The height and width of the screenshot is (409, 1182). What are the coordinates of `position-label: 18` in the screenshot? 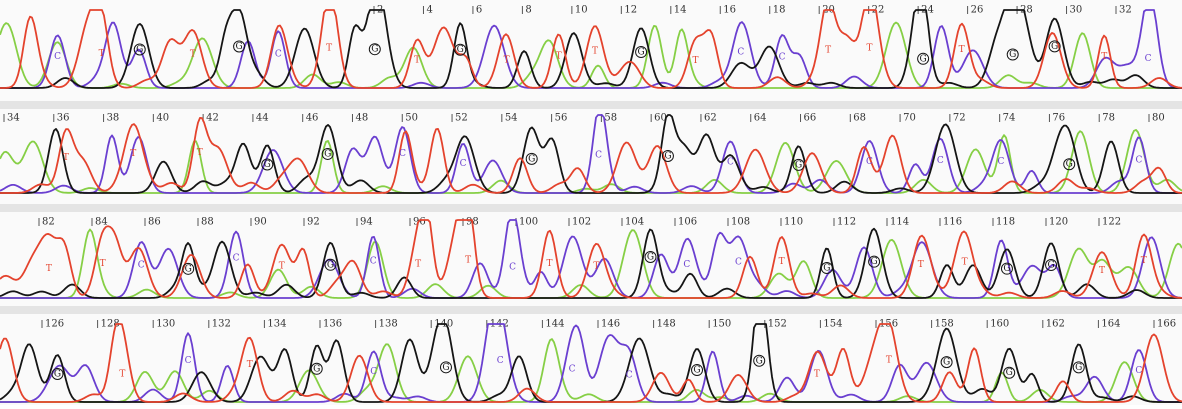 It's located at (779, 10).